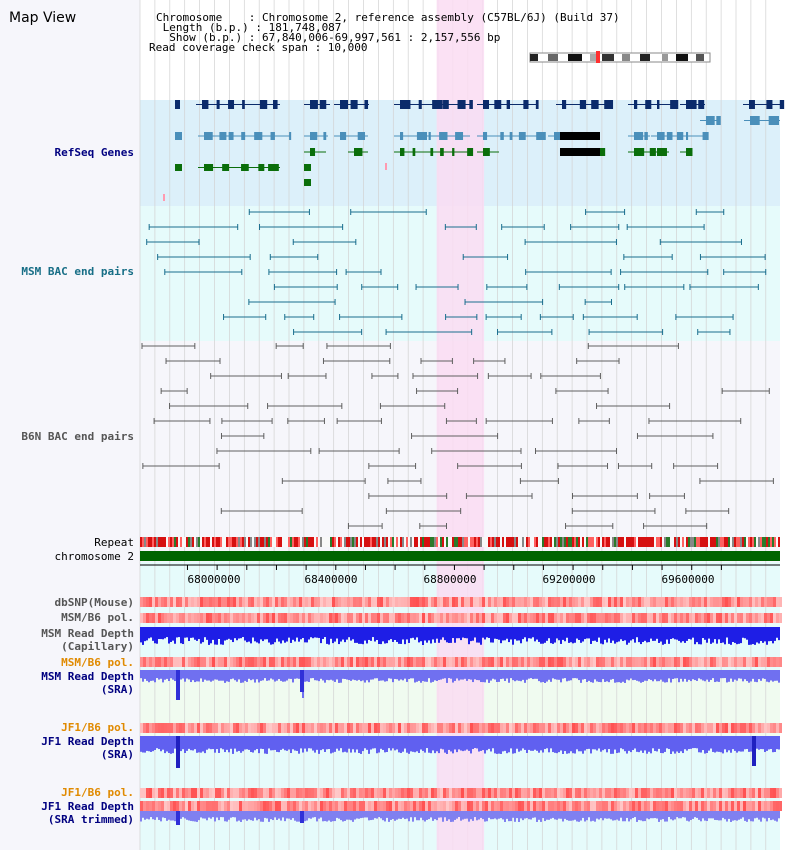  I want to click on gene-exon, so click(453, 152).